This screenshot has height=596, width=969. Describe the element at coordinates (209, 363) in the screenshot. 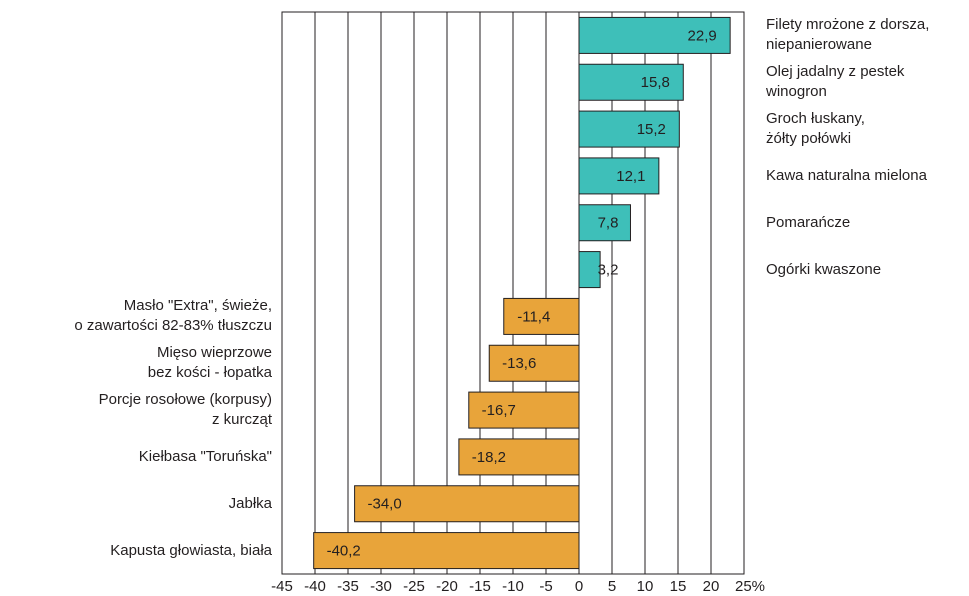

I see `category-label: Mięso wieprzowe bez kości - łopatka` at that location.